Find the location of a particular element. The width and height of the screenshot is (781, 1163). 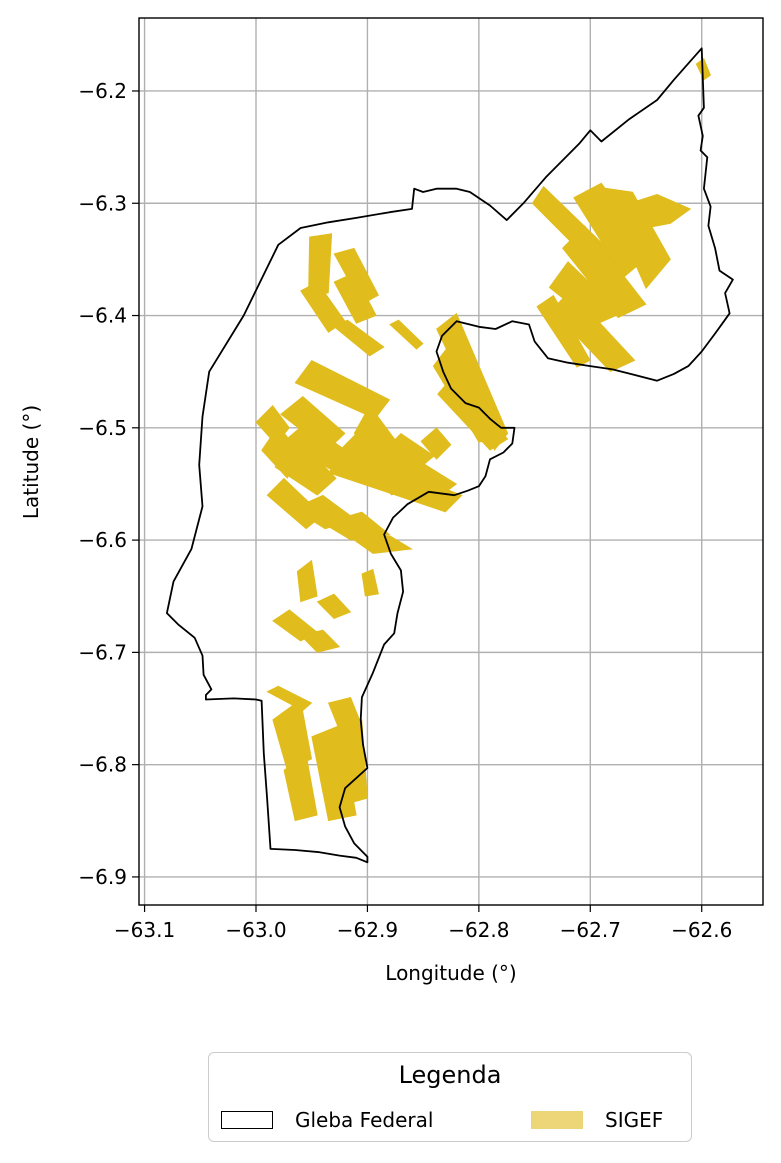

x-tick-label: −62.8 is located at coordinates (478, 930).